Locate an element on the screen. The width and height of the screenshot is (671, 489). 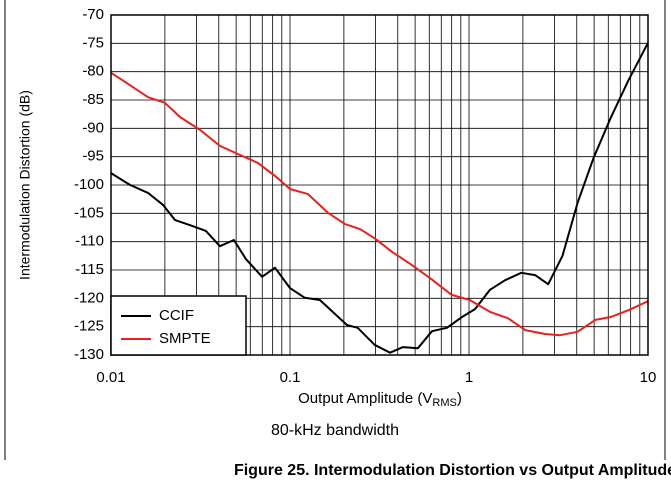
y-tick-label: -100 is located at coordinates (89, 184).